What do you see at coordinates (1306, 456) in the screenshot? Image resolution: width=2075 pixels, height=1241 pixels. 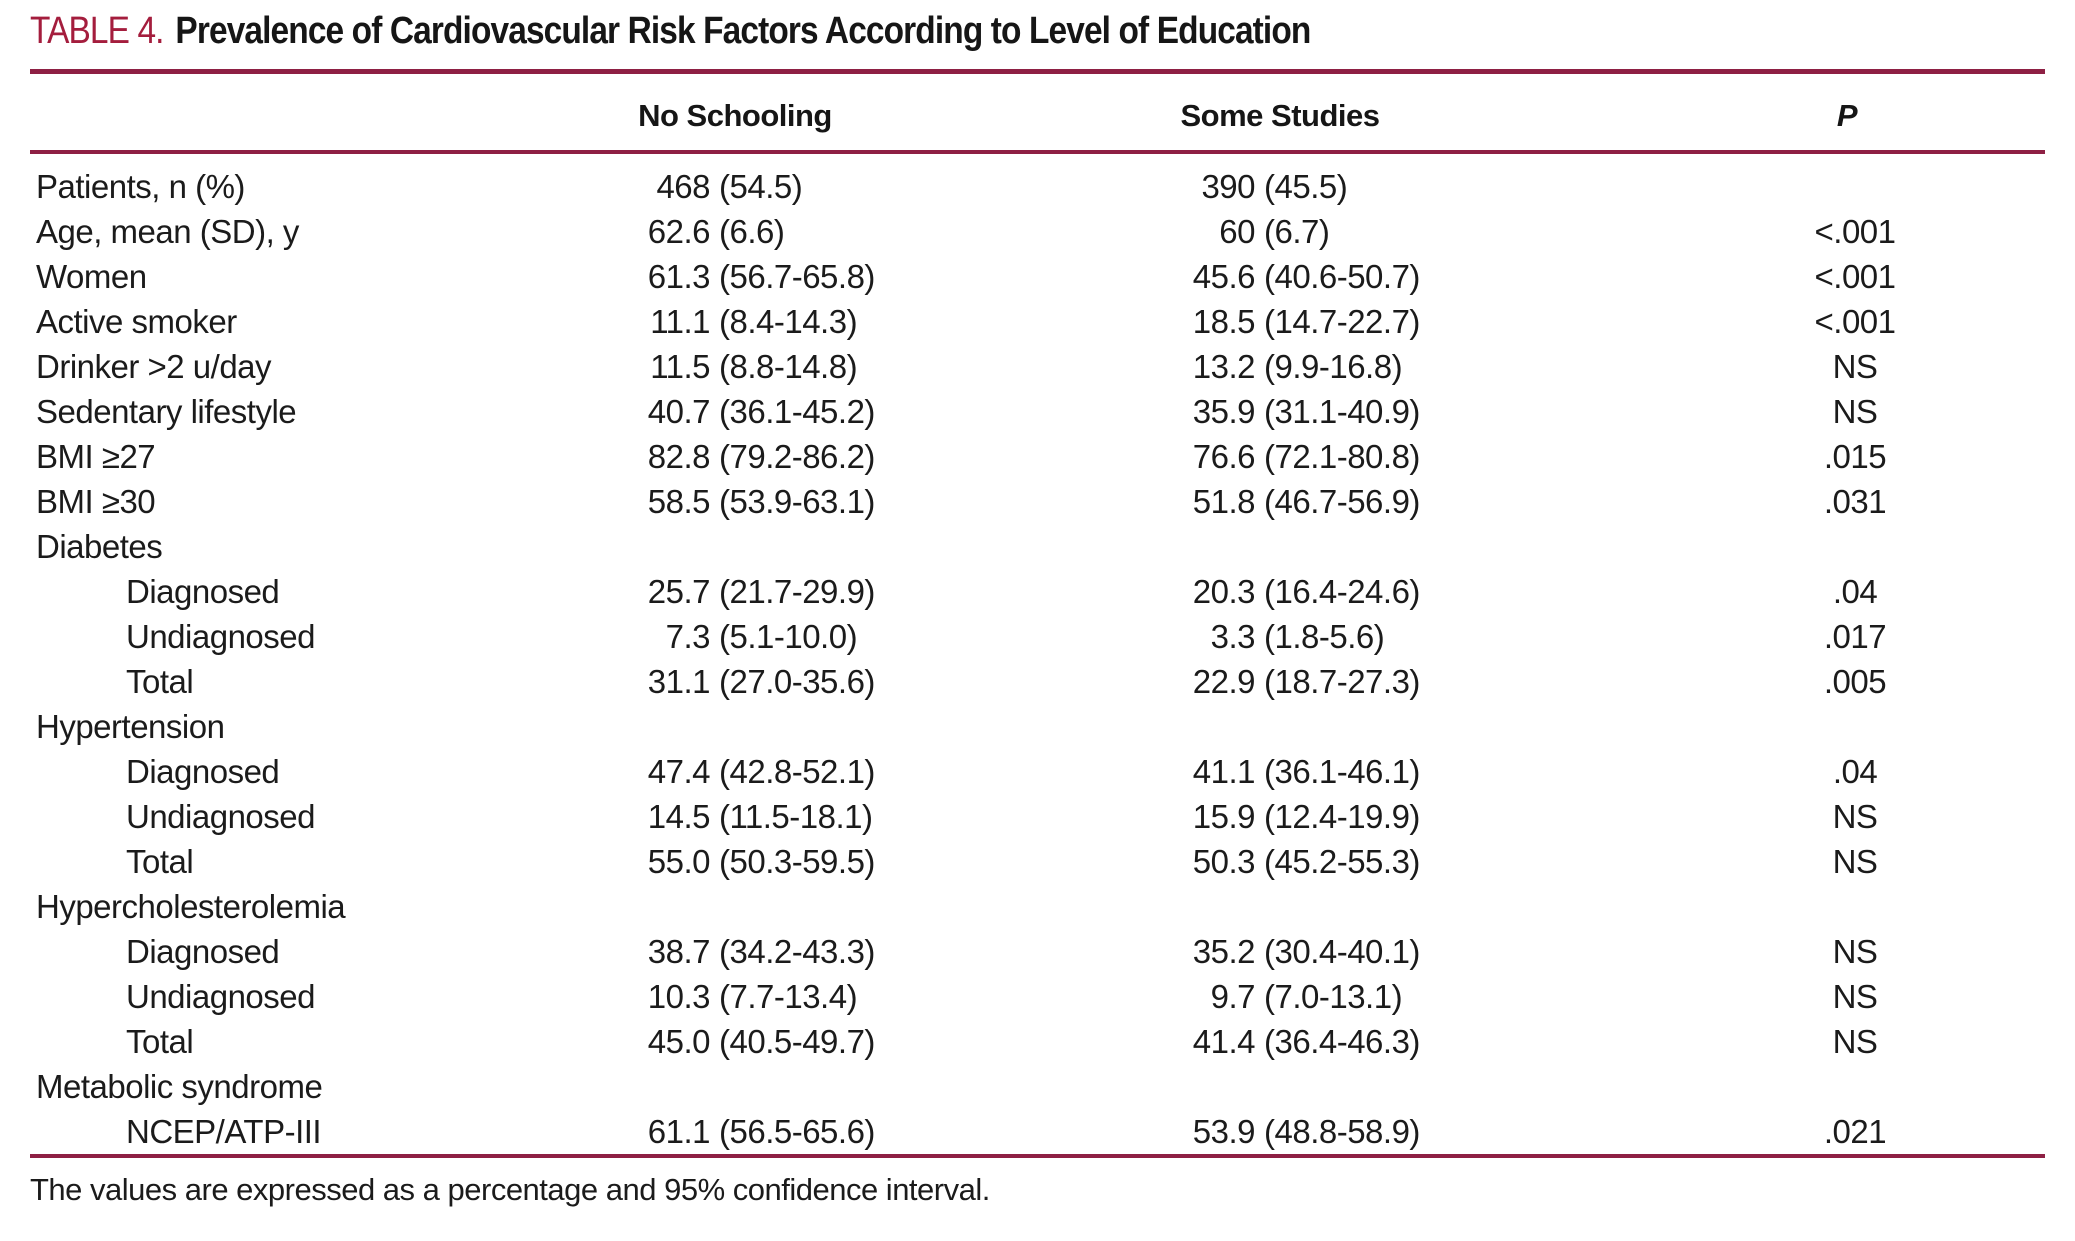 I see `some-studies-cell: 76.6 (72.1-80.8)` at bounding box center [1306, 456].